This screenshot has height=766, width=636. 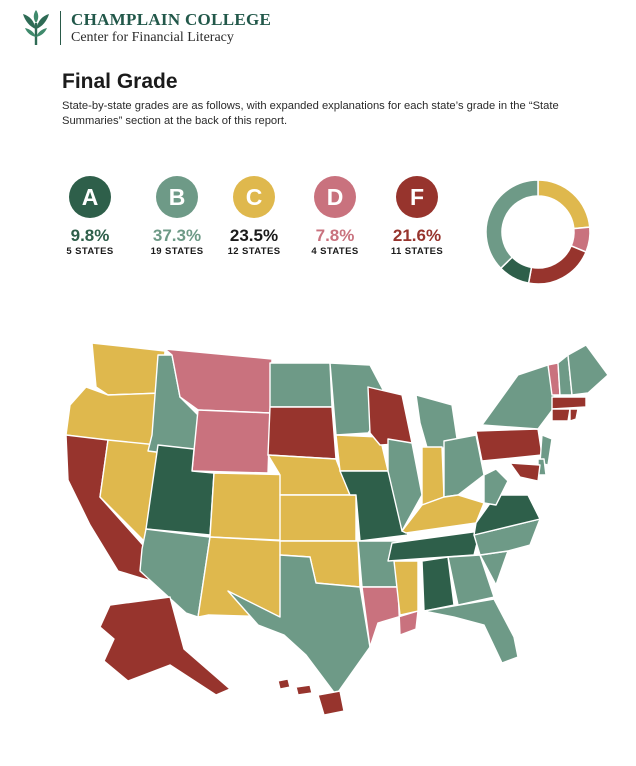 I want to click on grade-c-badge: C, so click(x=254, y=197).